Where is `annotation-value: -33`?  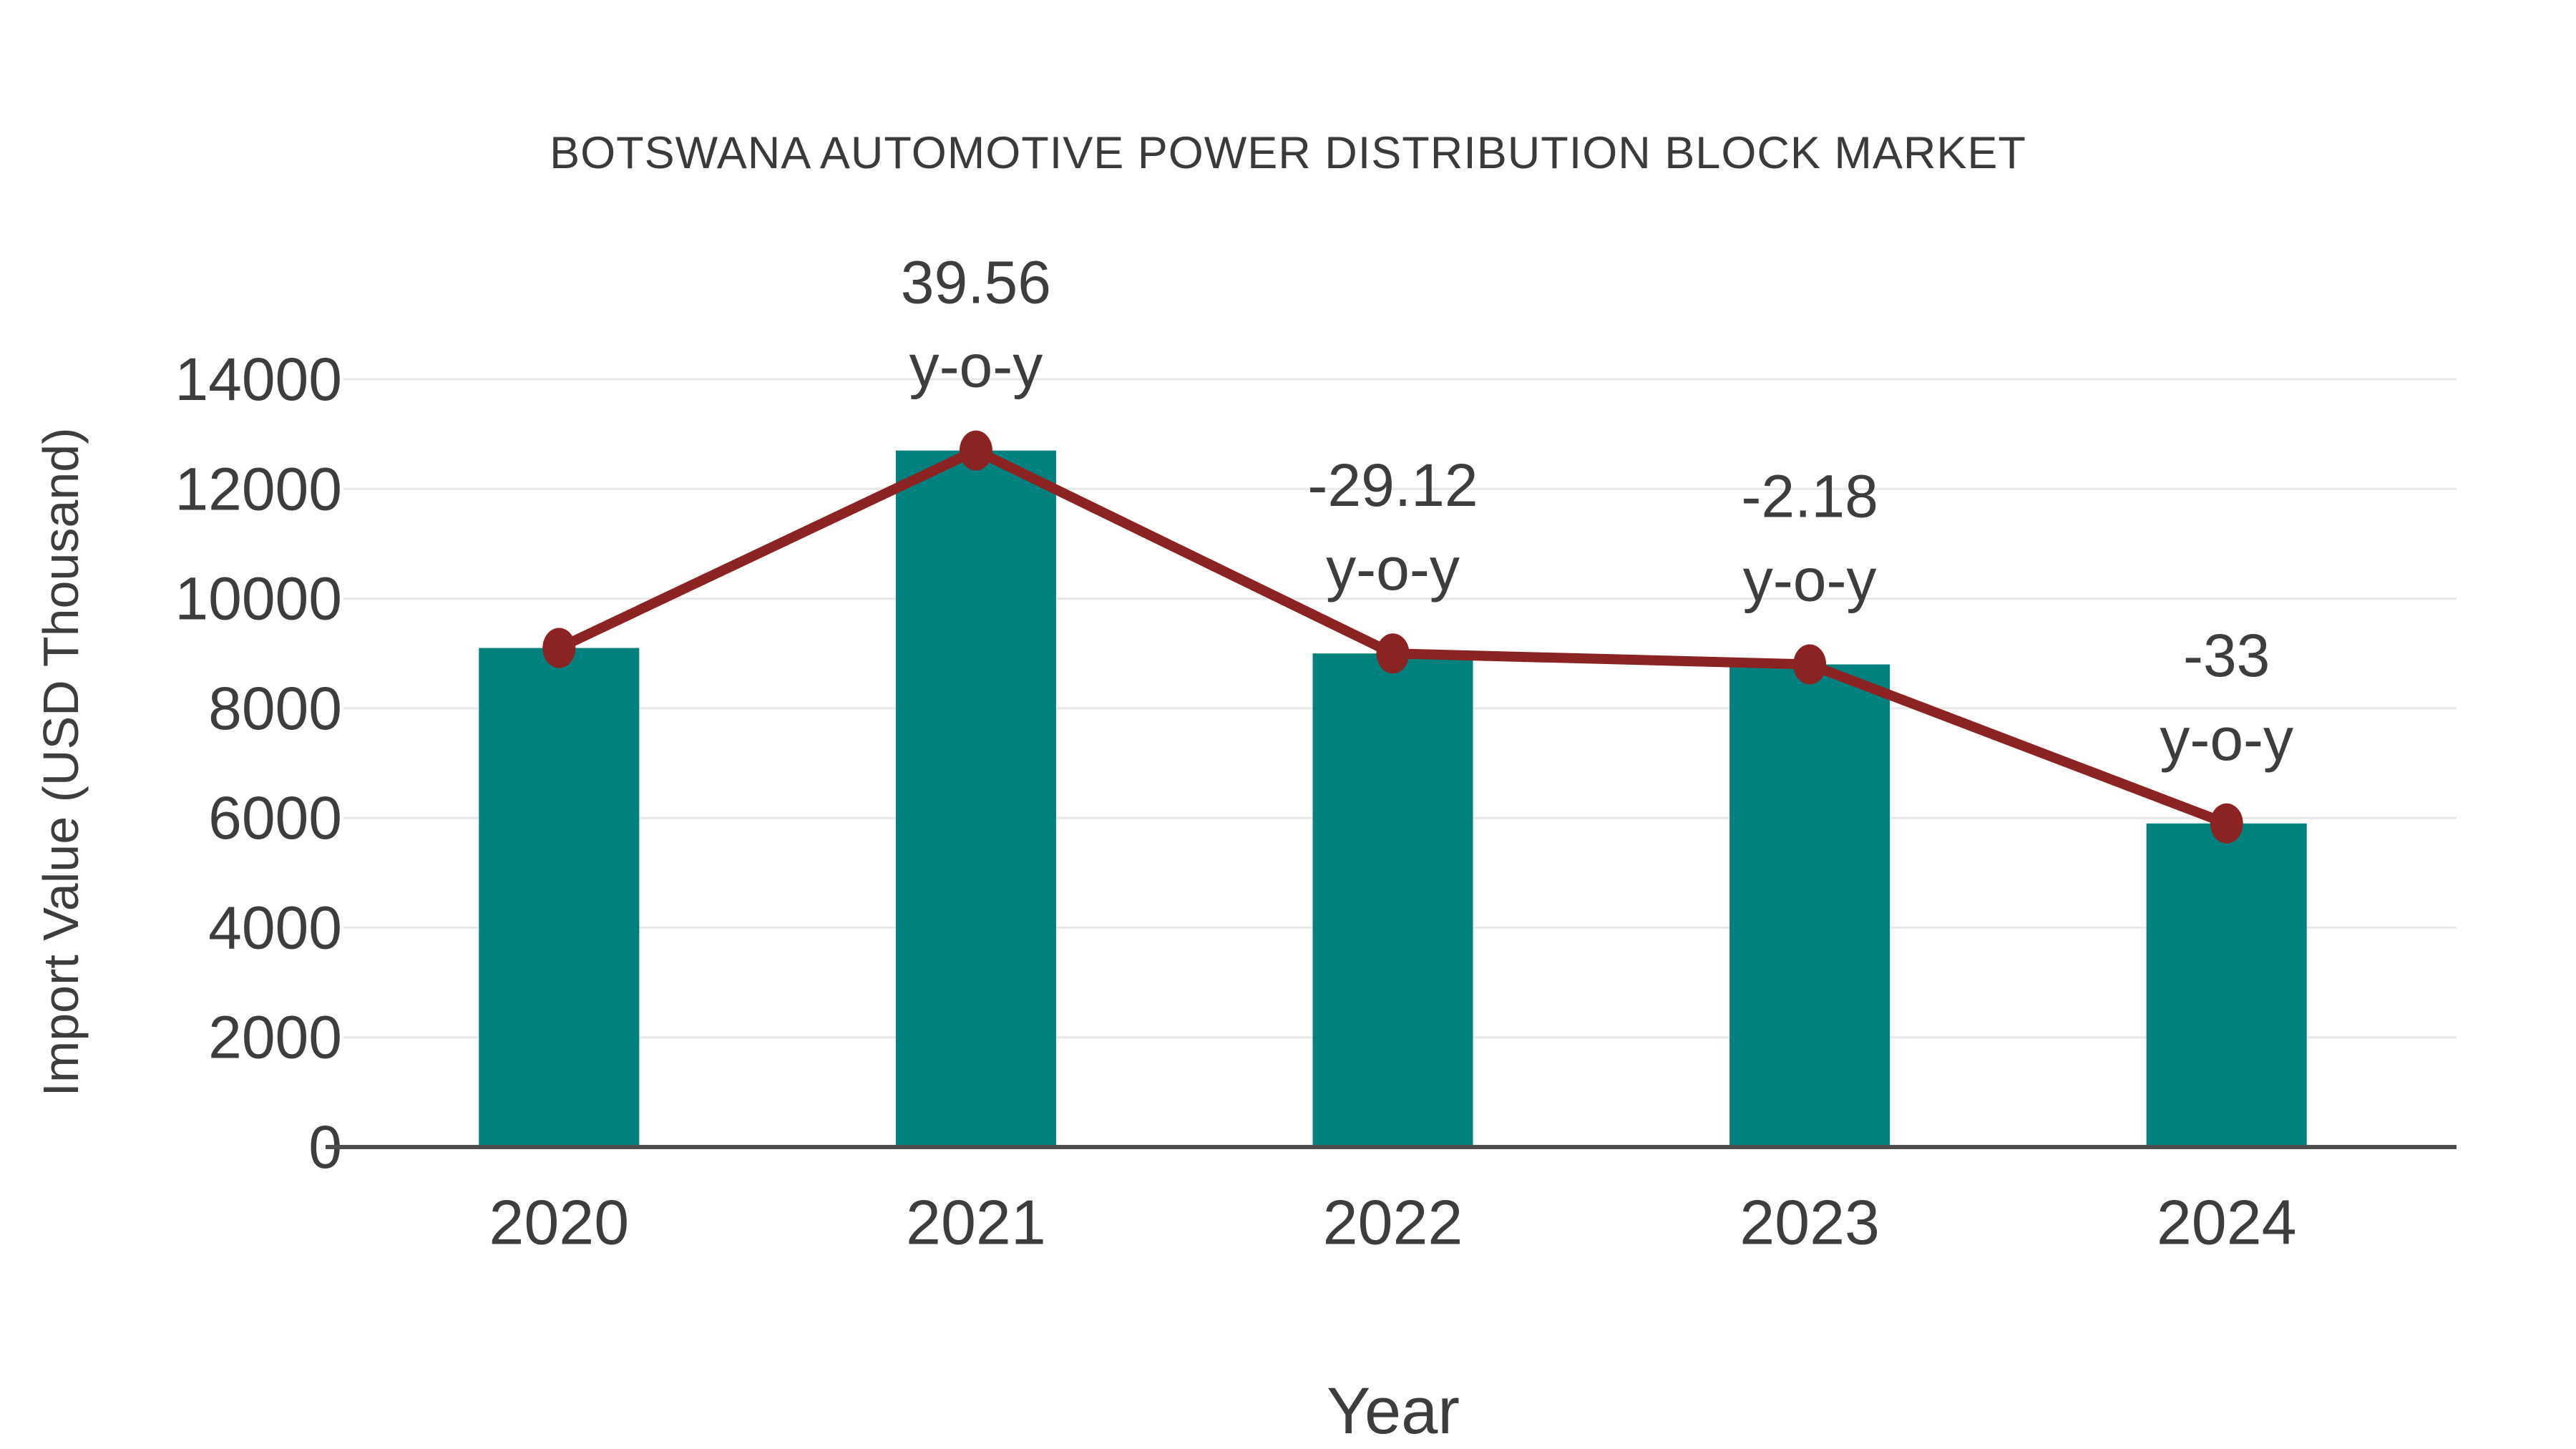 annotation-value: -33 is located at coordinates (2226, 655).